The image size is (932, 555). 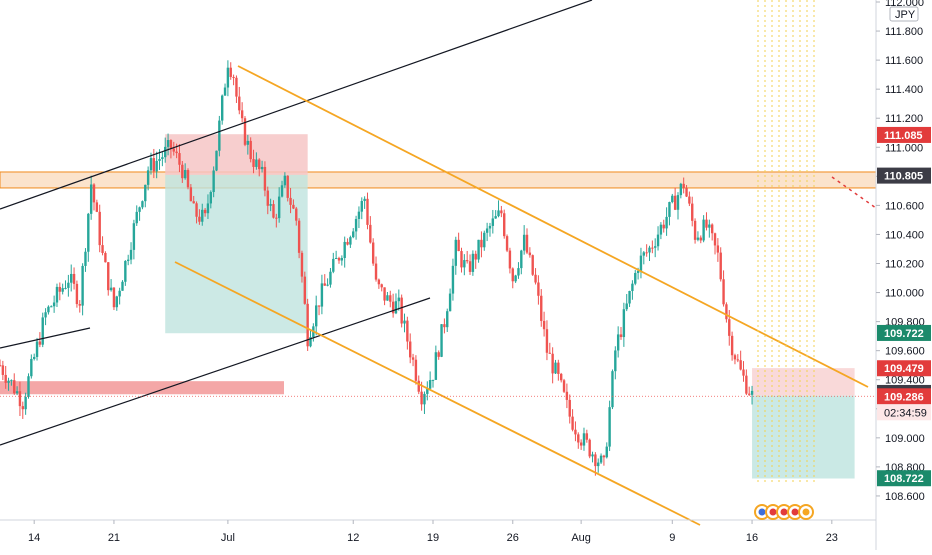 I want to click on price-tag: 109.722, so click(x=904, y=332).